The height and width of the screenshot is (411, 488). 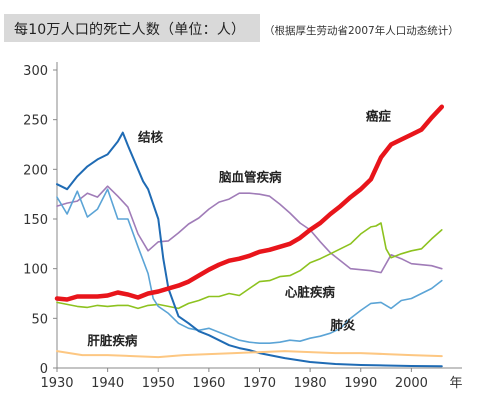 What do you see at coordinates (411, 383) in the screenshot?
I see `x-tick-label: 2000` at bounding box center [411, 383].